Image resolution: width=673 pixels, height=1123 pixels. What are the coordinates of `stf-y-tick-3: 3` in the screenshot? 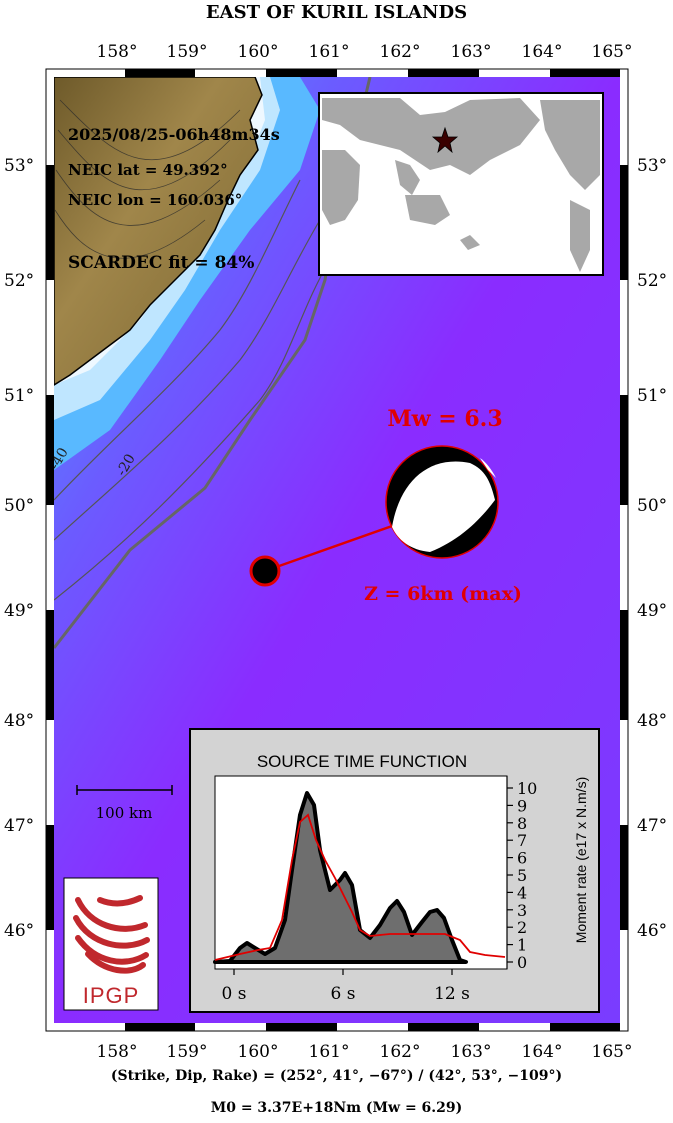 It's located at (522, 910).